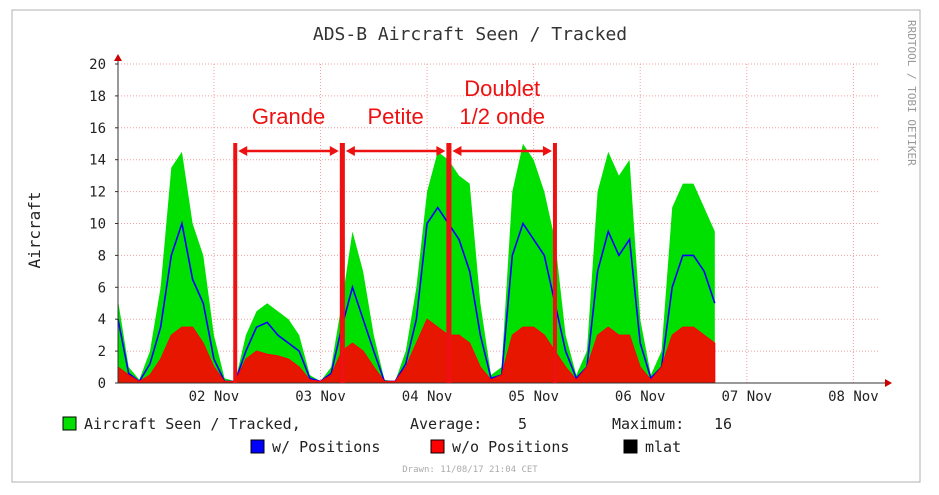  What do you see at coordinates (326, 447) in the screenshot?
I see `legend-label-with-positions: w/ Positions` at bounding box center [326, 447].